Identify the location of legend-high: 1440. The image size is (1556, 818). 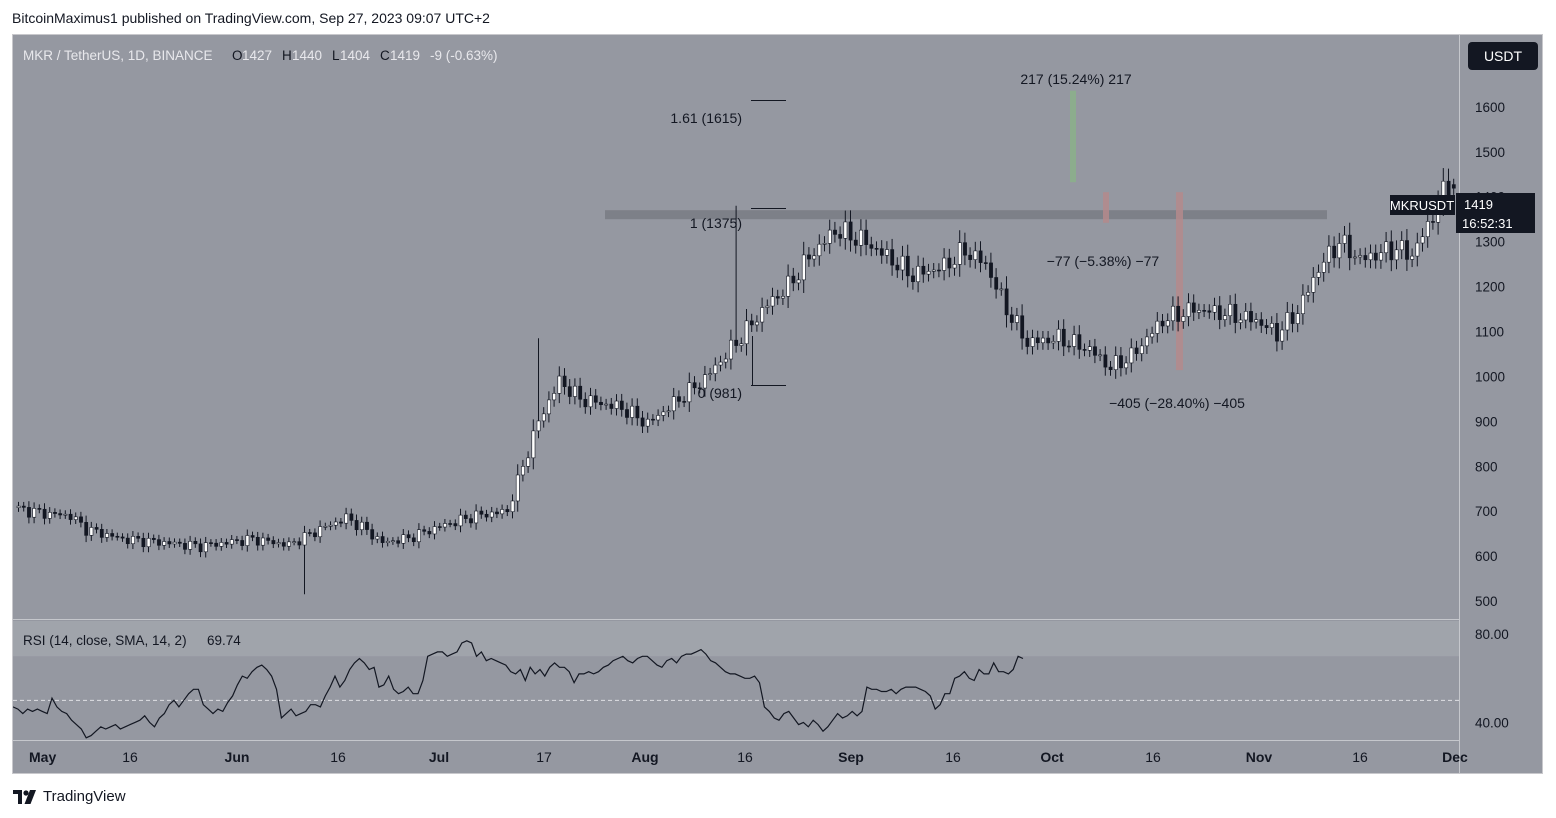
(307, 55).